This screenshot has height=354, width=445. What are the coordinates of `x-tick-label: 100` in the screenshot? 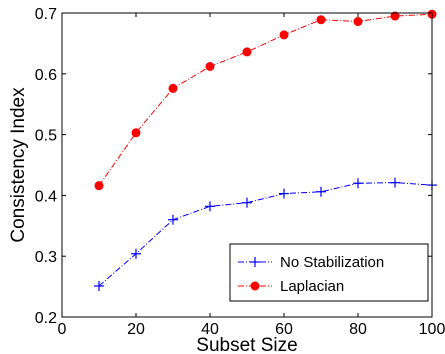 It's located at (432, 329).